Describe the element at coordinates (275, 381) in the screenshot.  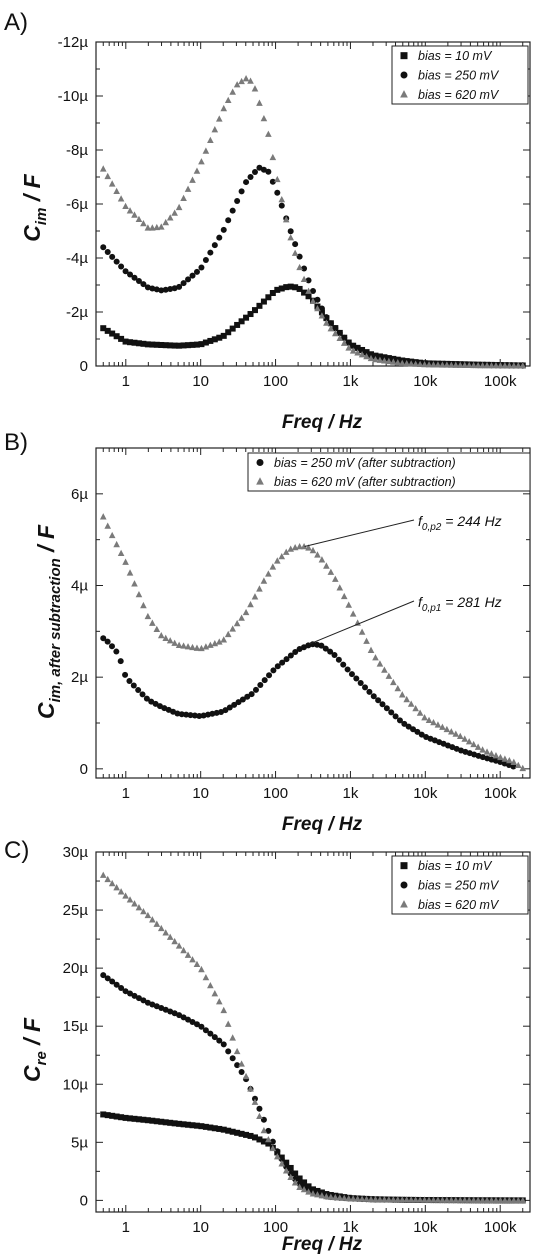
I see `x-tick-label: 100` at that location.